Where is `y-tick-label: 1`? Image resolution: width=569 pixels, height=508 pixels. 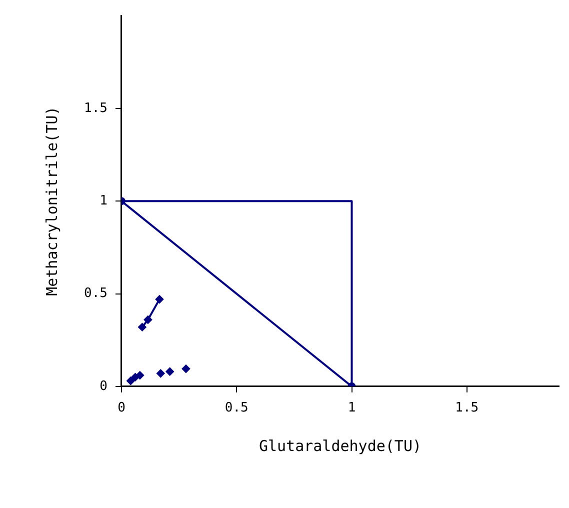
y-tick-label: 1 is located at coordinates (104, 200).